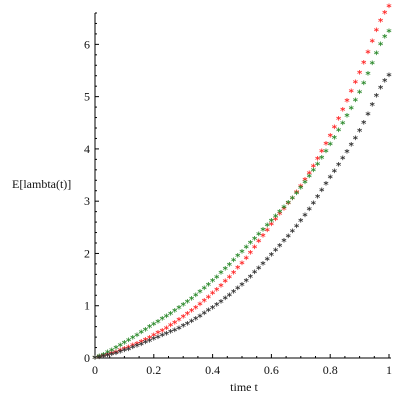 The width and height of the screenshot is (400, 400). Describe the element at coordinates (87, 201) in the screenshot. I see `y-tick-label: 3` at that location.